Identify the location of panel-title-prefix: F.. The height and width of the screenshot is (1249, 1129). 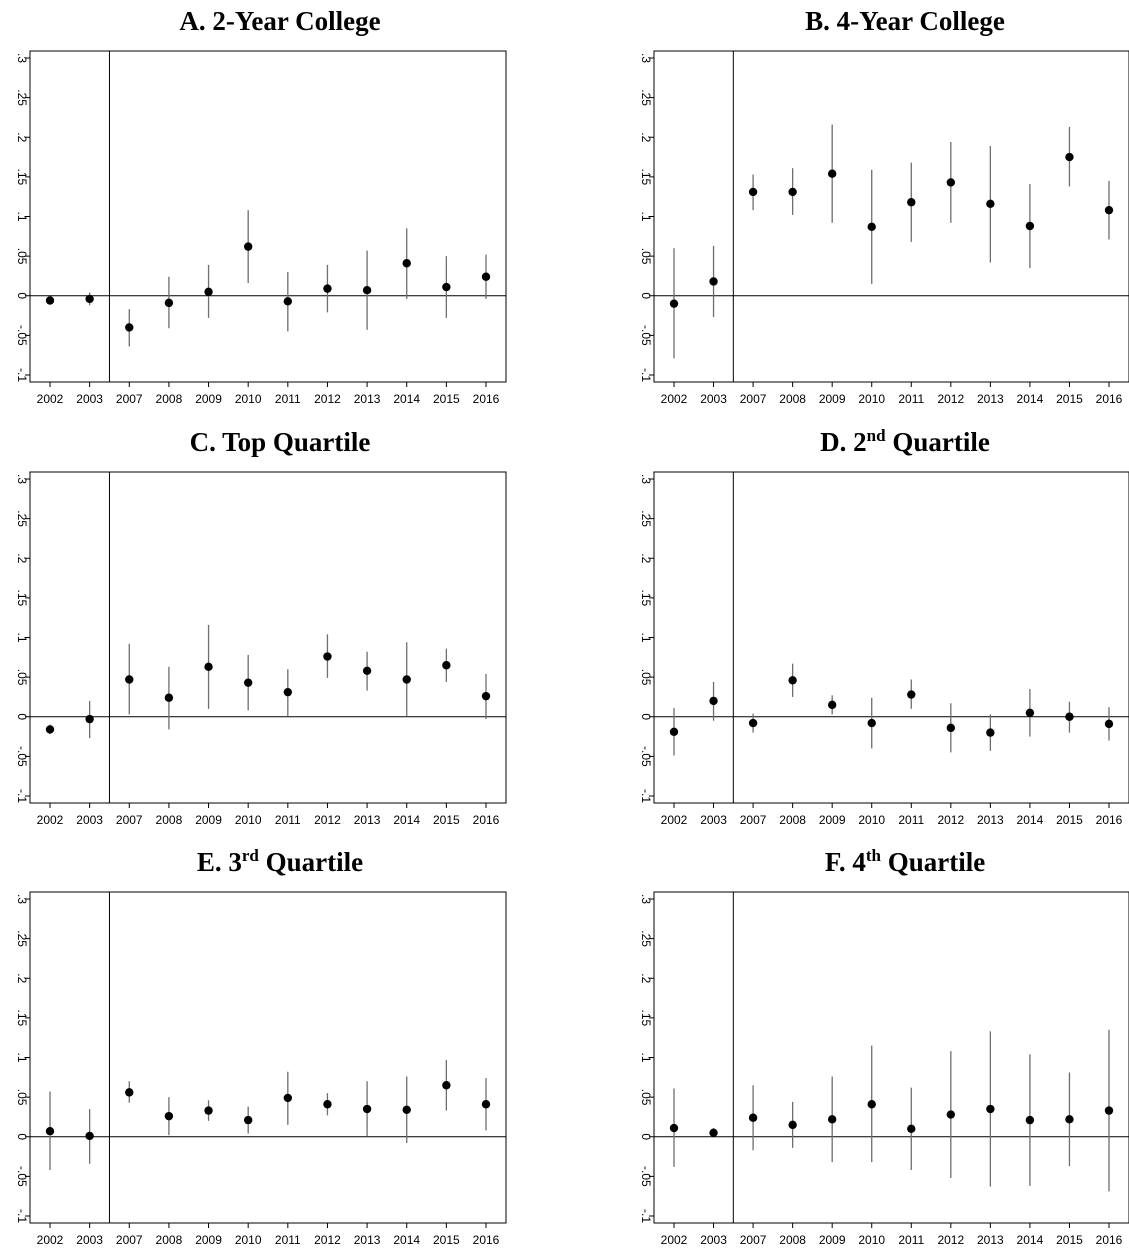
(839, 862).